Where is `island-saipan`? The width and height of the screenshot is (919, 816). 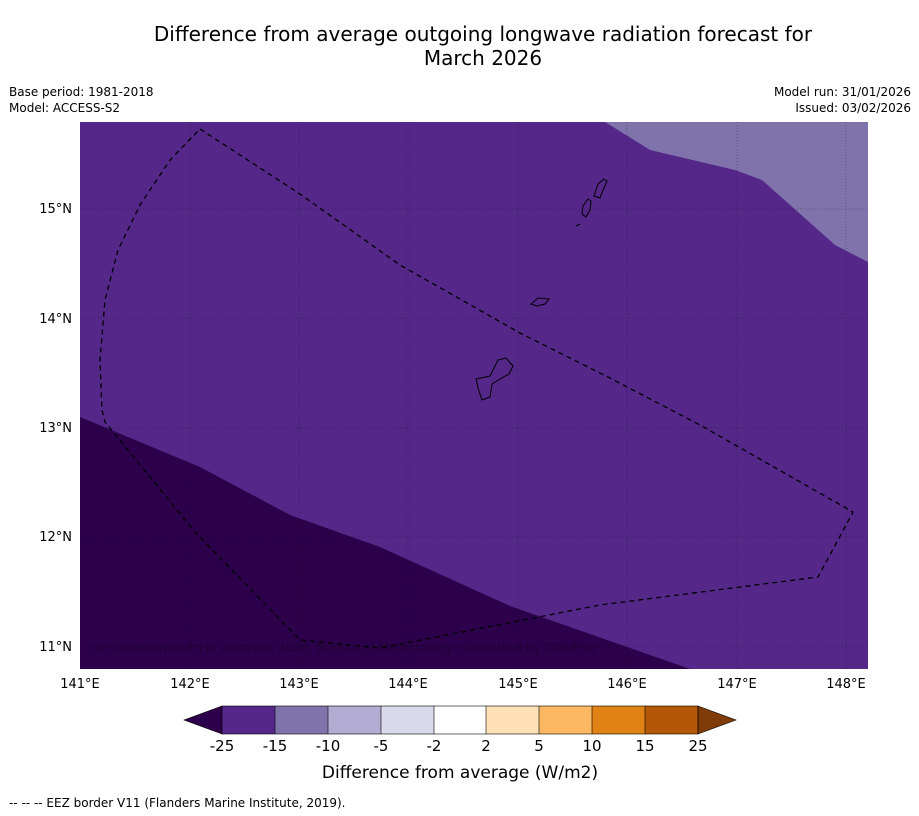
island-saipan is located at coordinates (600, 188).